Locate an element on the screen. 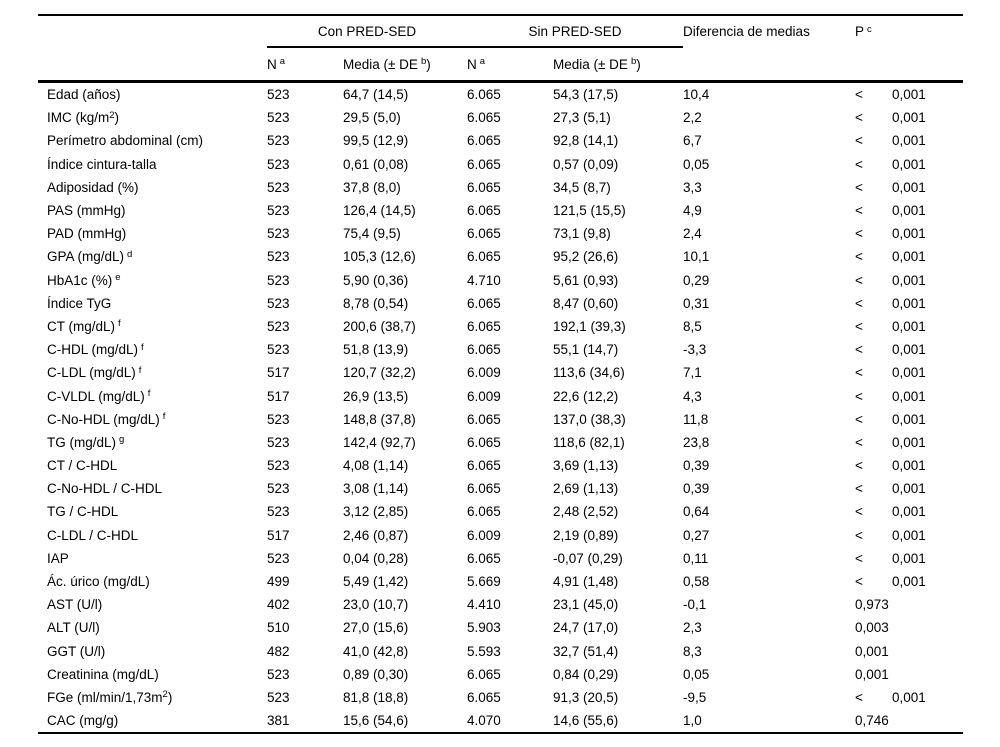 This screenshot has width=1000, height=747. cell-diff-of-means: 8,3 is located at coordinates (692, 651).